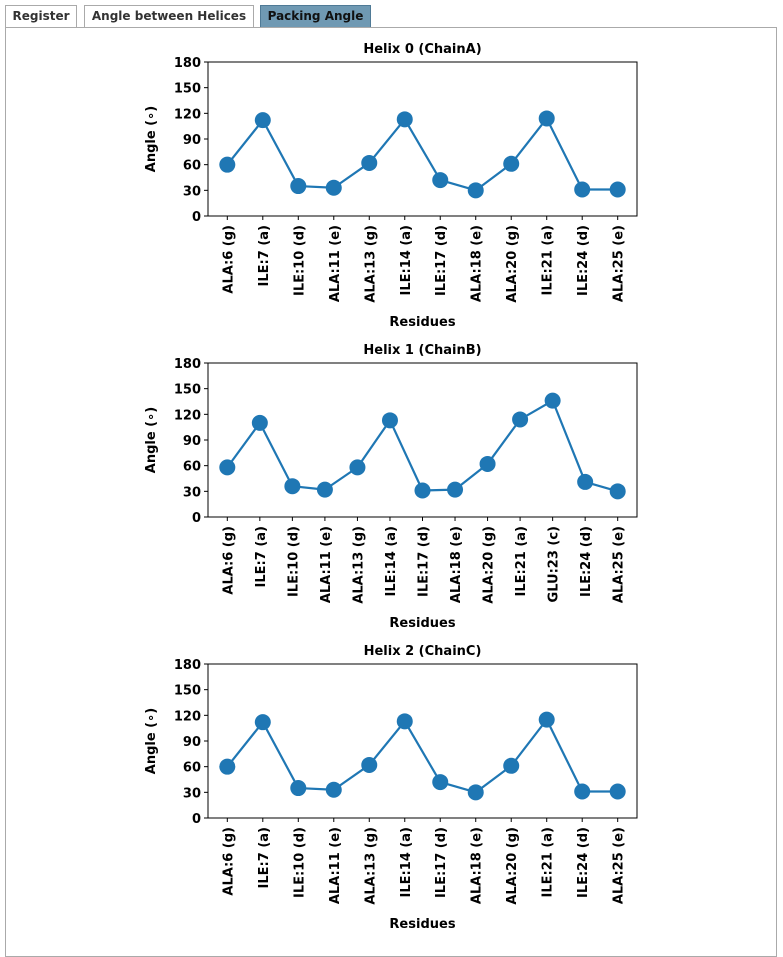 The width and height of the screenshot is (783, 957). Describe the element at coordinates (423, 651) in the screenshot. I see `chart-title: Helix 2 (ChainC)` at that location.